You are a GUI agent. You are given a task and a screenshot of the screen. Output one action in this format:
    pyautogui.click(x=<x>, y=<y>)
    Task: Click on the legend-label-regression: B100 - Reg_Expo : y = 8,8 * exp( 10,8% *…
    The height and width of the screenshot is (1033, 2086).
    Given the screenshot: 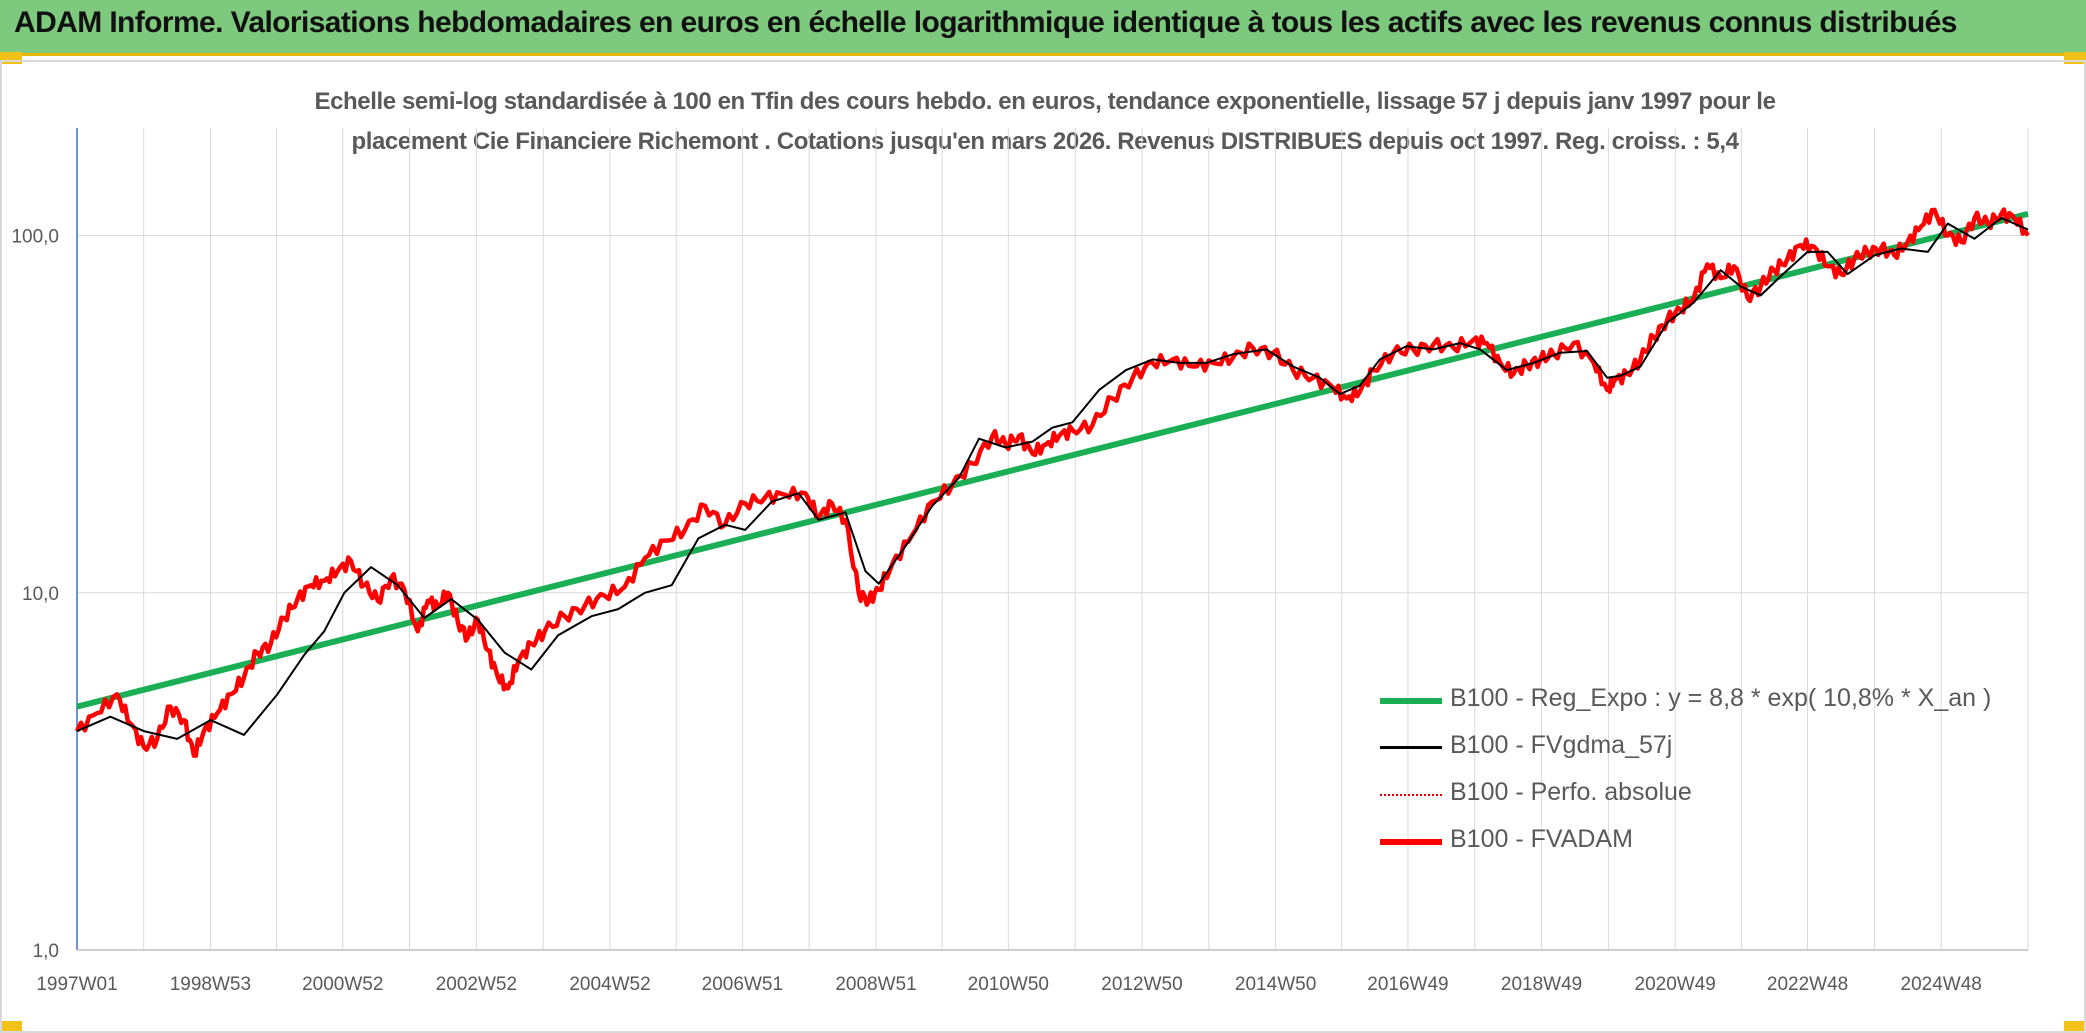 What is the action you would take?
    pyautogui.click(x=1721, y=698)
    